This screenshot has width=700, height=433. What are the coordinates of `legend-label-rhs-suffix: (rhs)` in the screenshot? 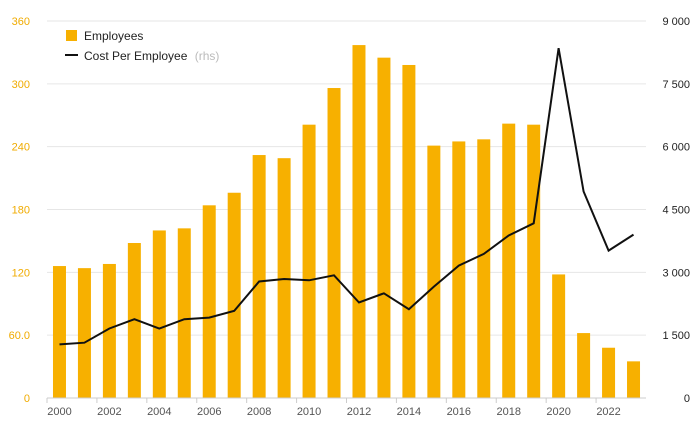 It's located at (207, 56).